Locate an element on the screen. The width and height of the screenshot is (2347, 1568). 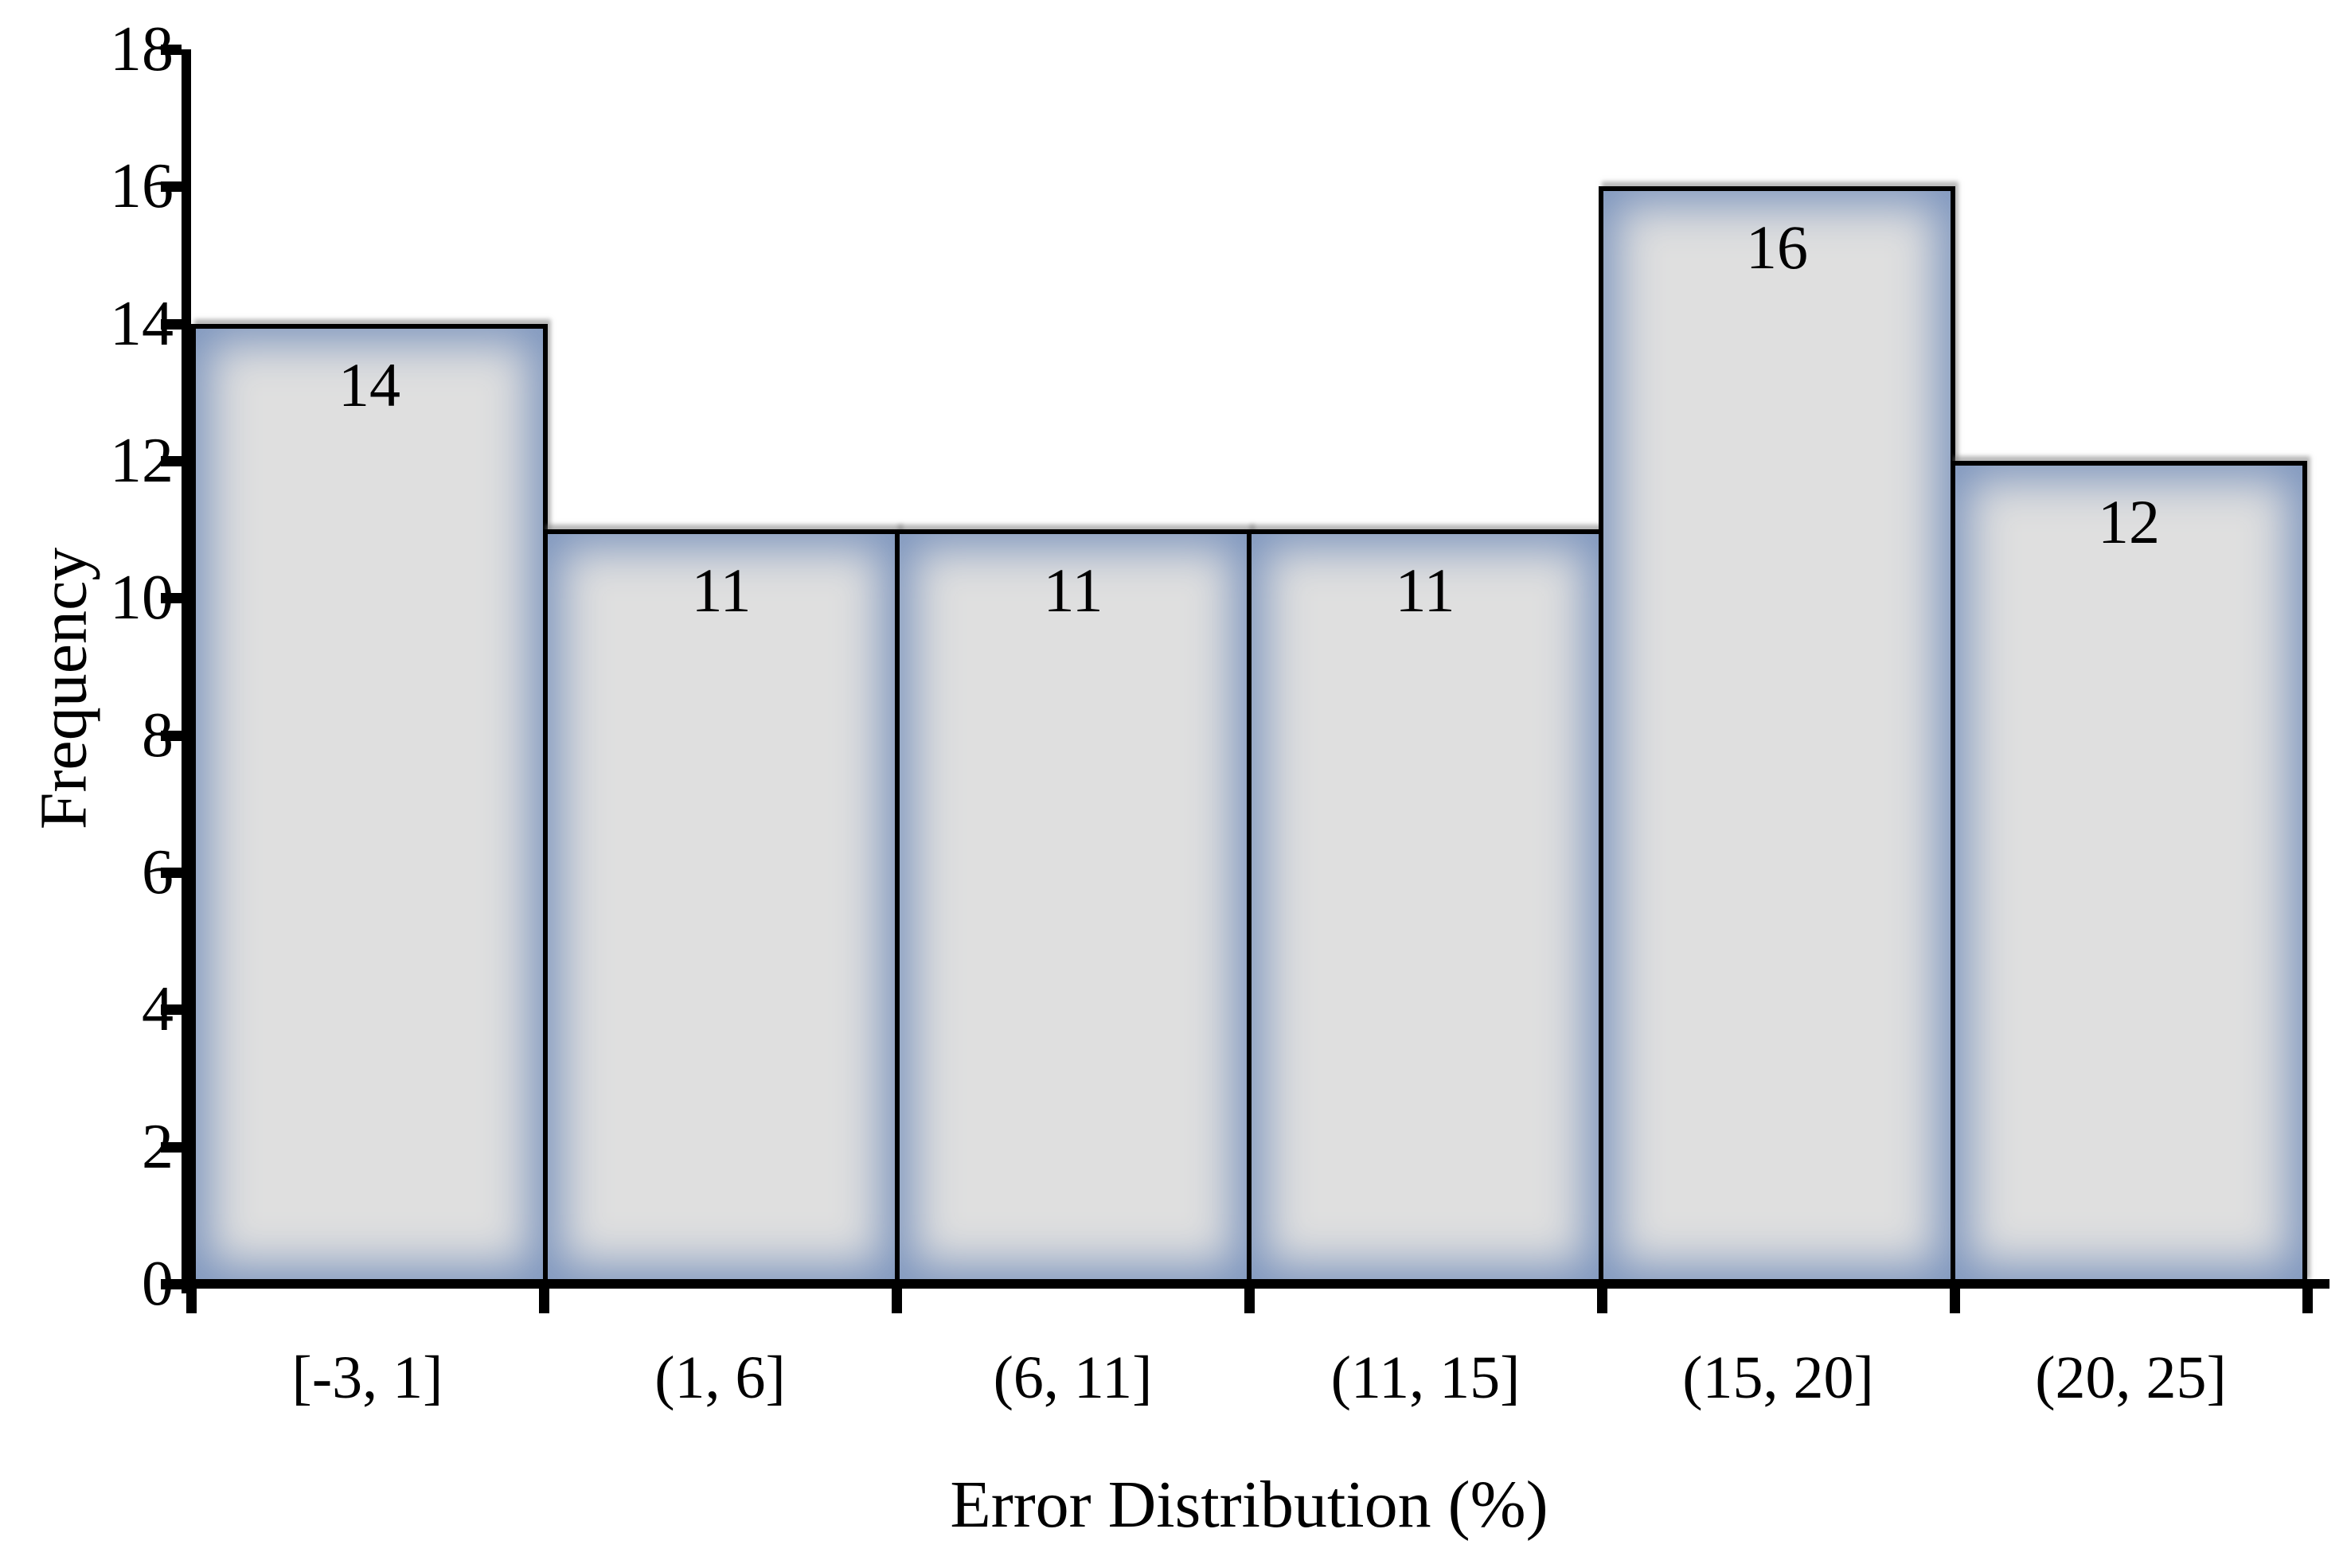
x-axis-line is located at coordinates (1256, 1284).